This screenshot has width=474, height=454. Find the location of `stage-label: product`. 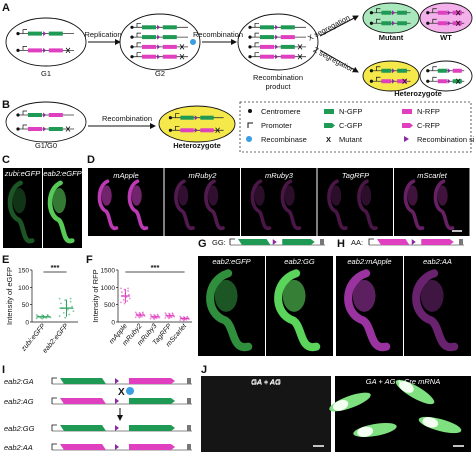

stage-label: product is located at coordinates (278, 86).